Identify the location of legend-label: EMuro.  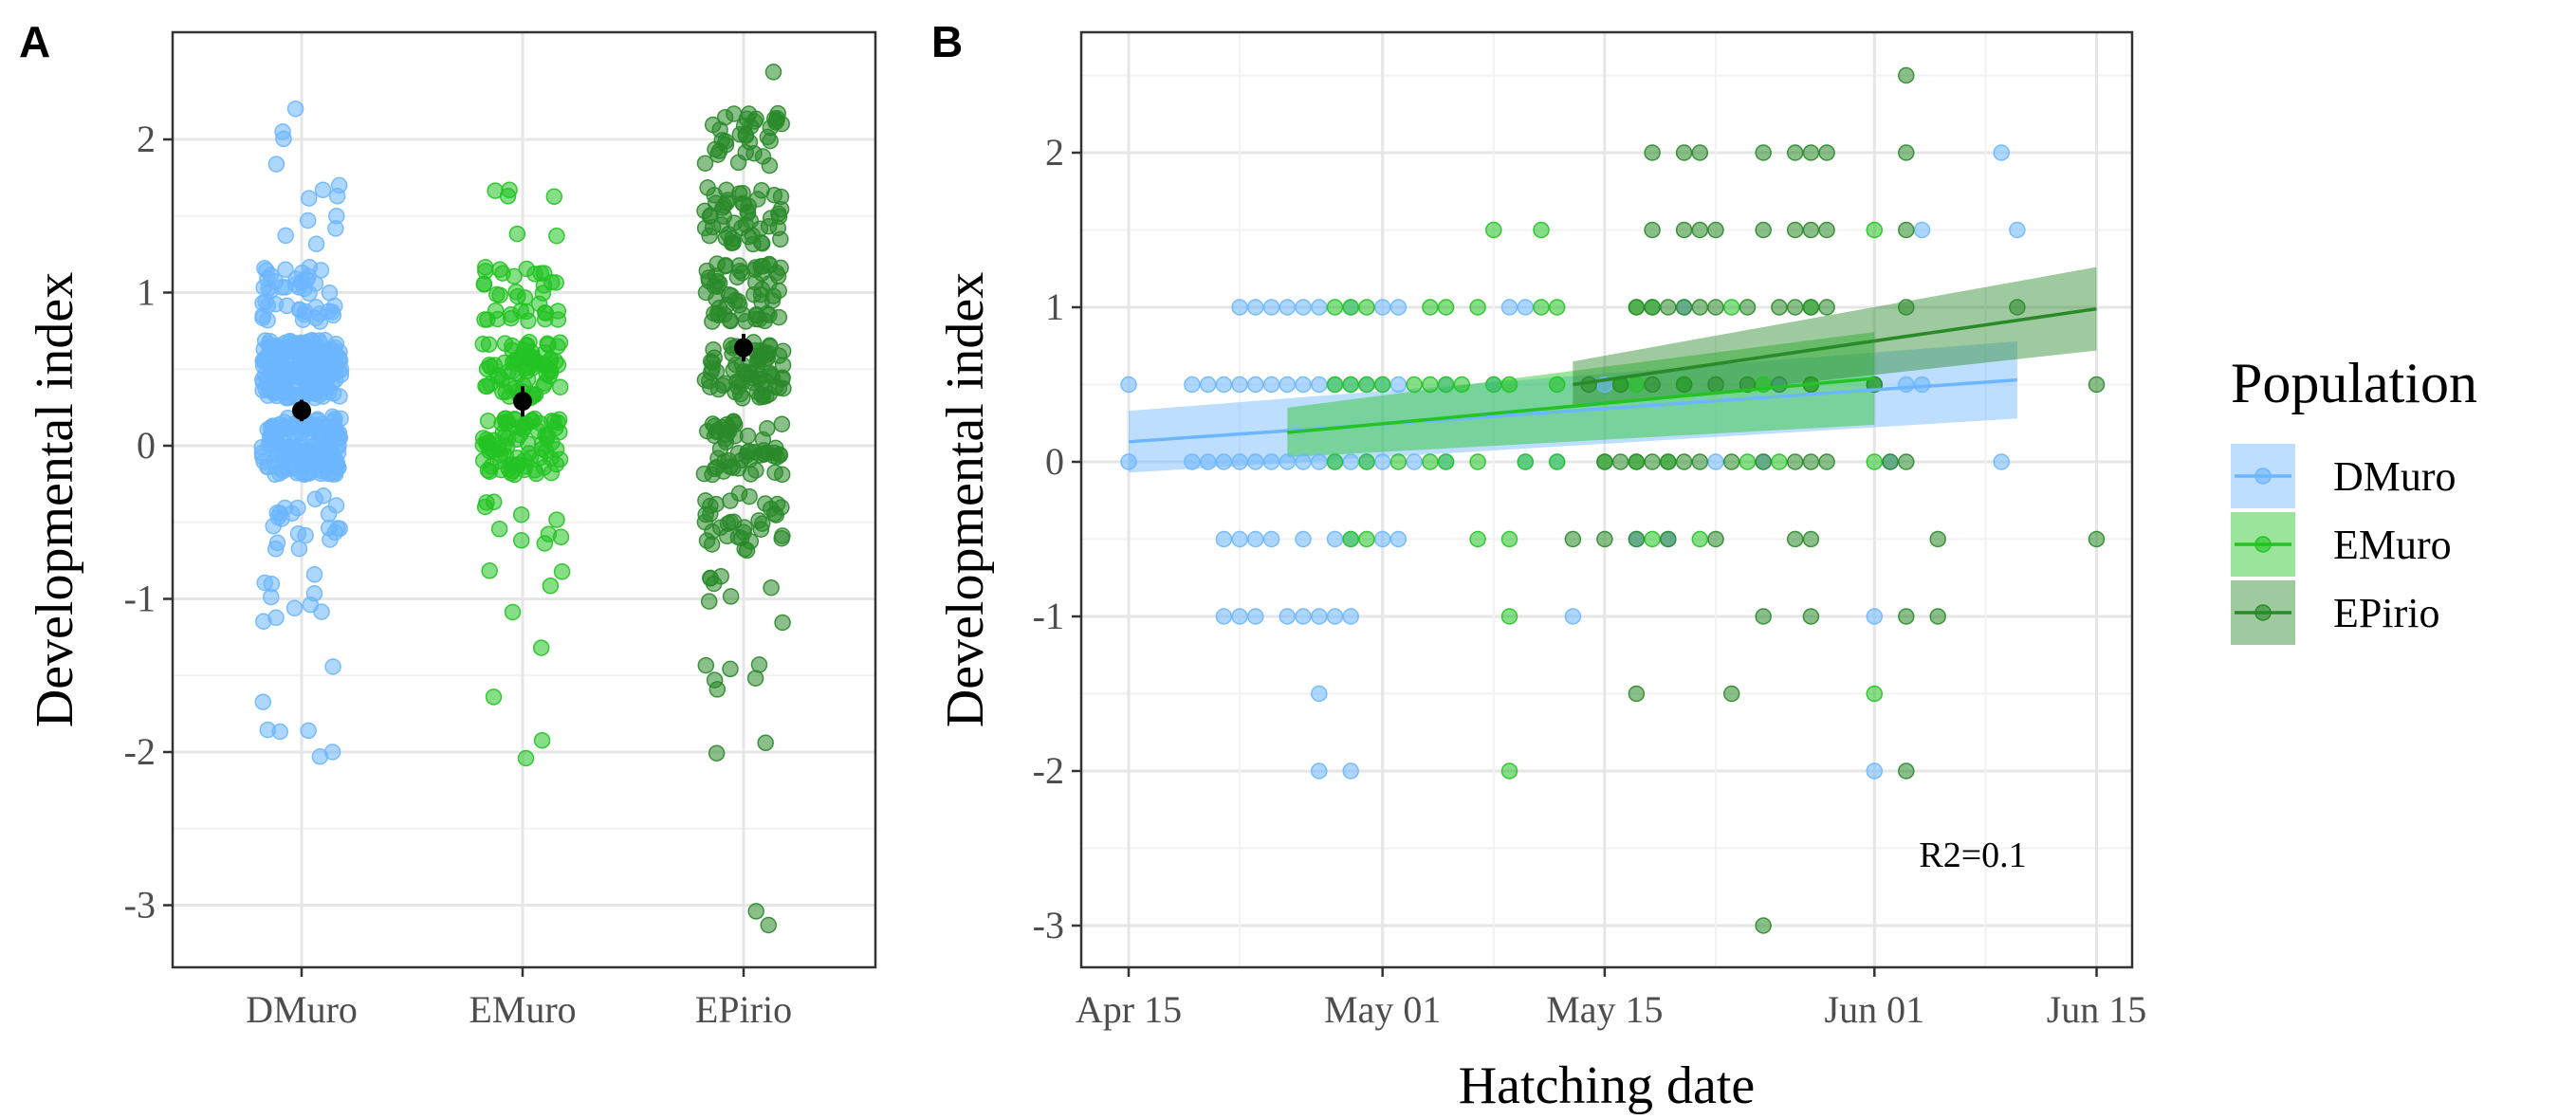
(2392, 545).